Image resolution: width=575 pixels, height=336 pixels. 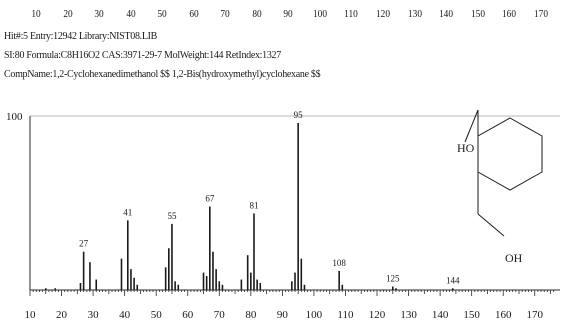 I want to click on x-tick-label: 140, so click(x=440, y=315).